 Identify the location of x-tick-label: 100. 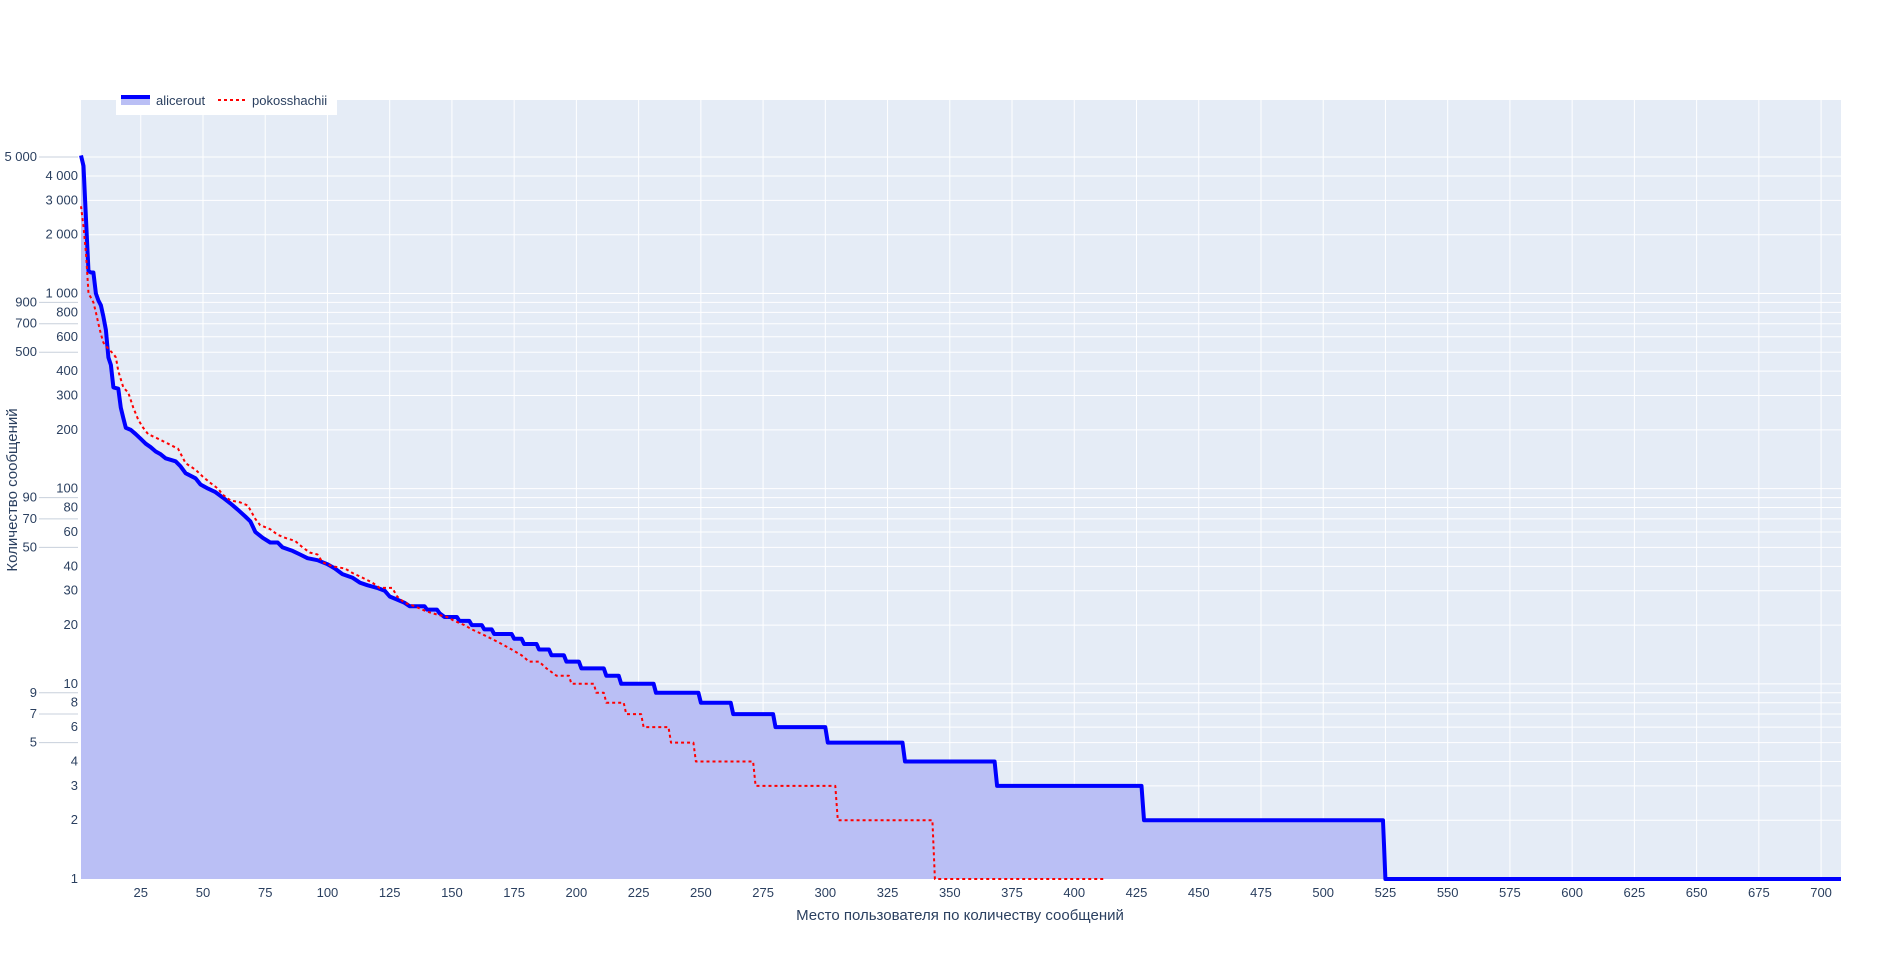
(328, 892).